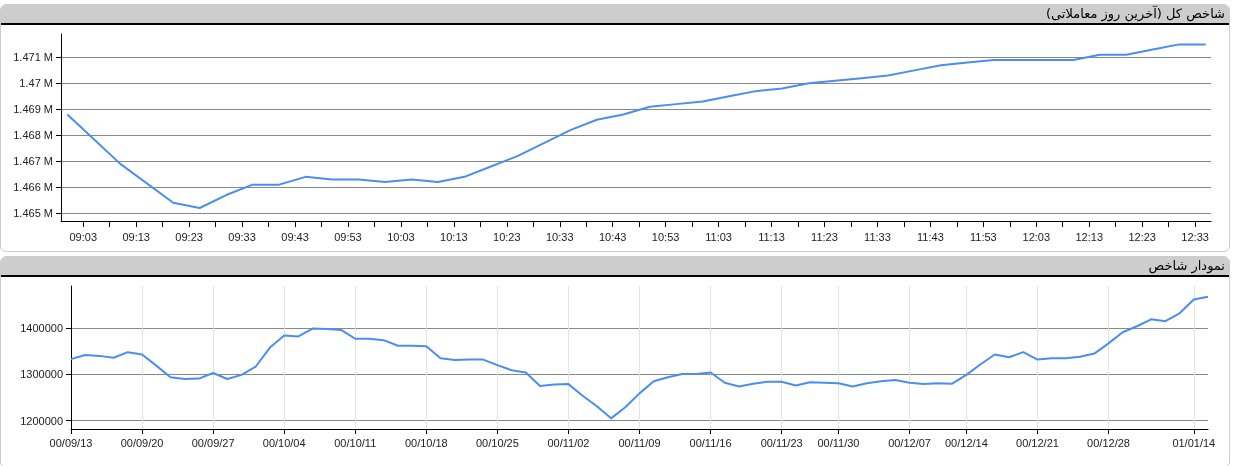 The image size is (1234, 466). Describe the element at coordinates (1089, 236) in the screenshot. I see `x-tick-label: 12:13` at that location.